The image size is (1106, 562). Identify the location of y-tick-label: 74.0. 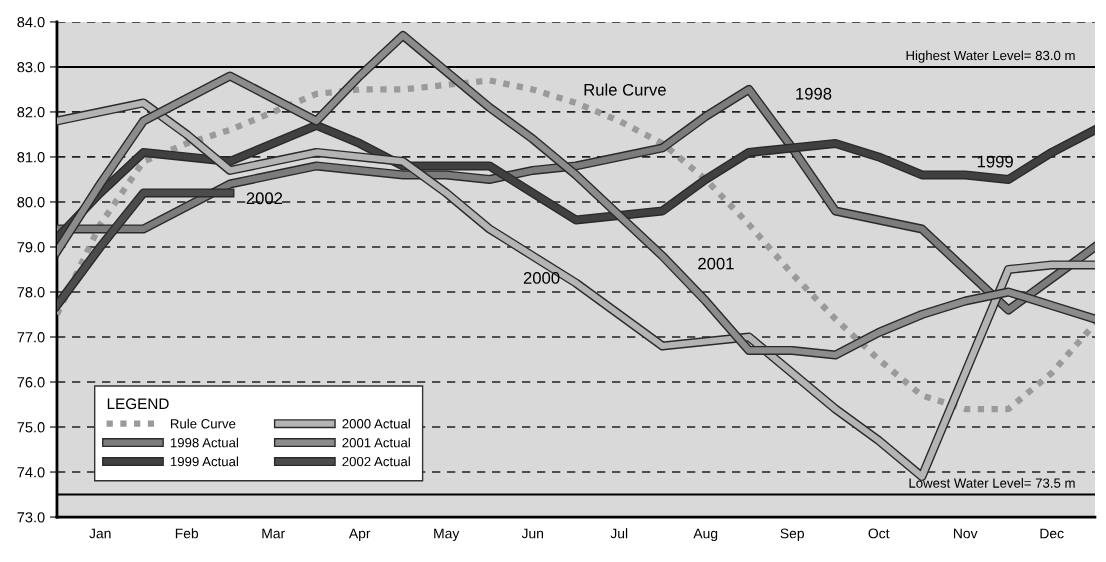
(31, 472).